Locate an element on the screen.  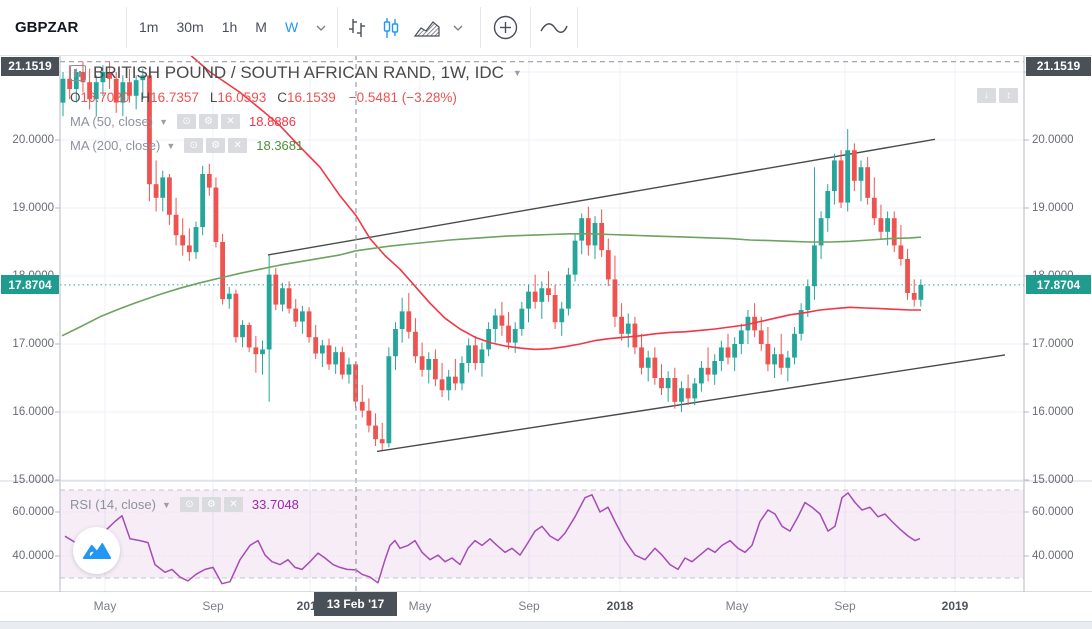
ohlc-letter: H is located at coordinates (145, 97).